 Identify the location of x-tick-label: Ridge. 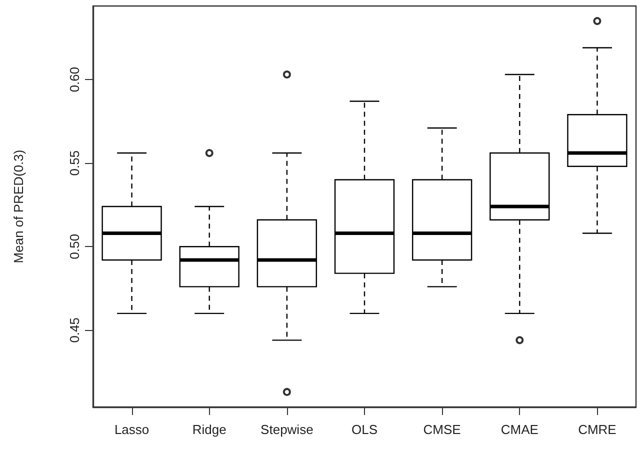
(209, 429).